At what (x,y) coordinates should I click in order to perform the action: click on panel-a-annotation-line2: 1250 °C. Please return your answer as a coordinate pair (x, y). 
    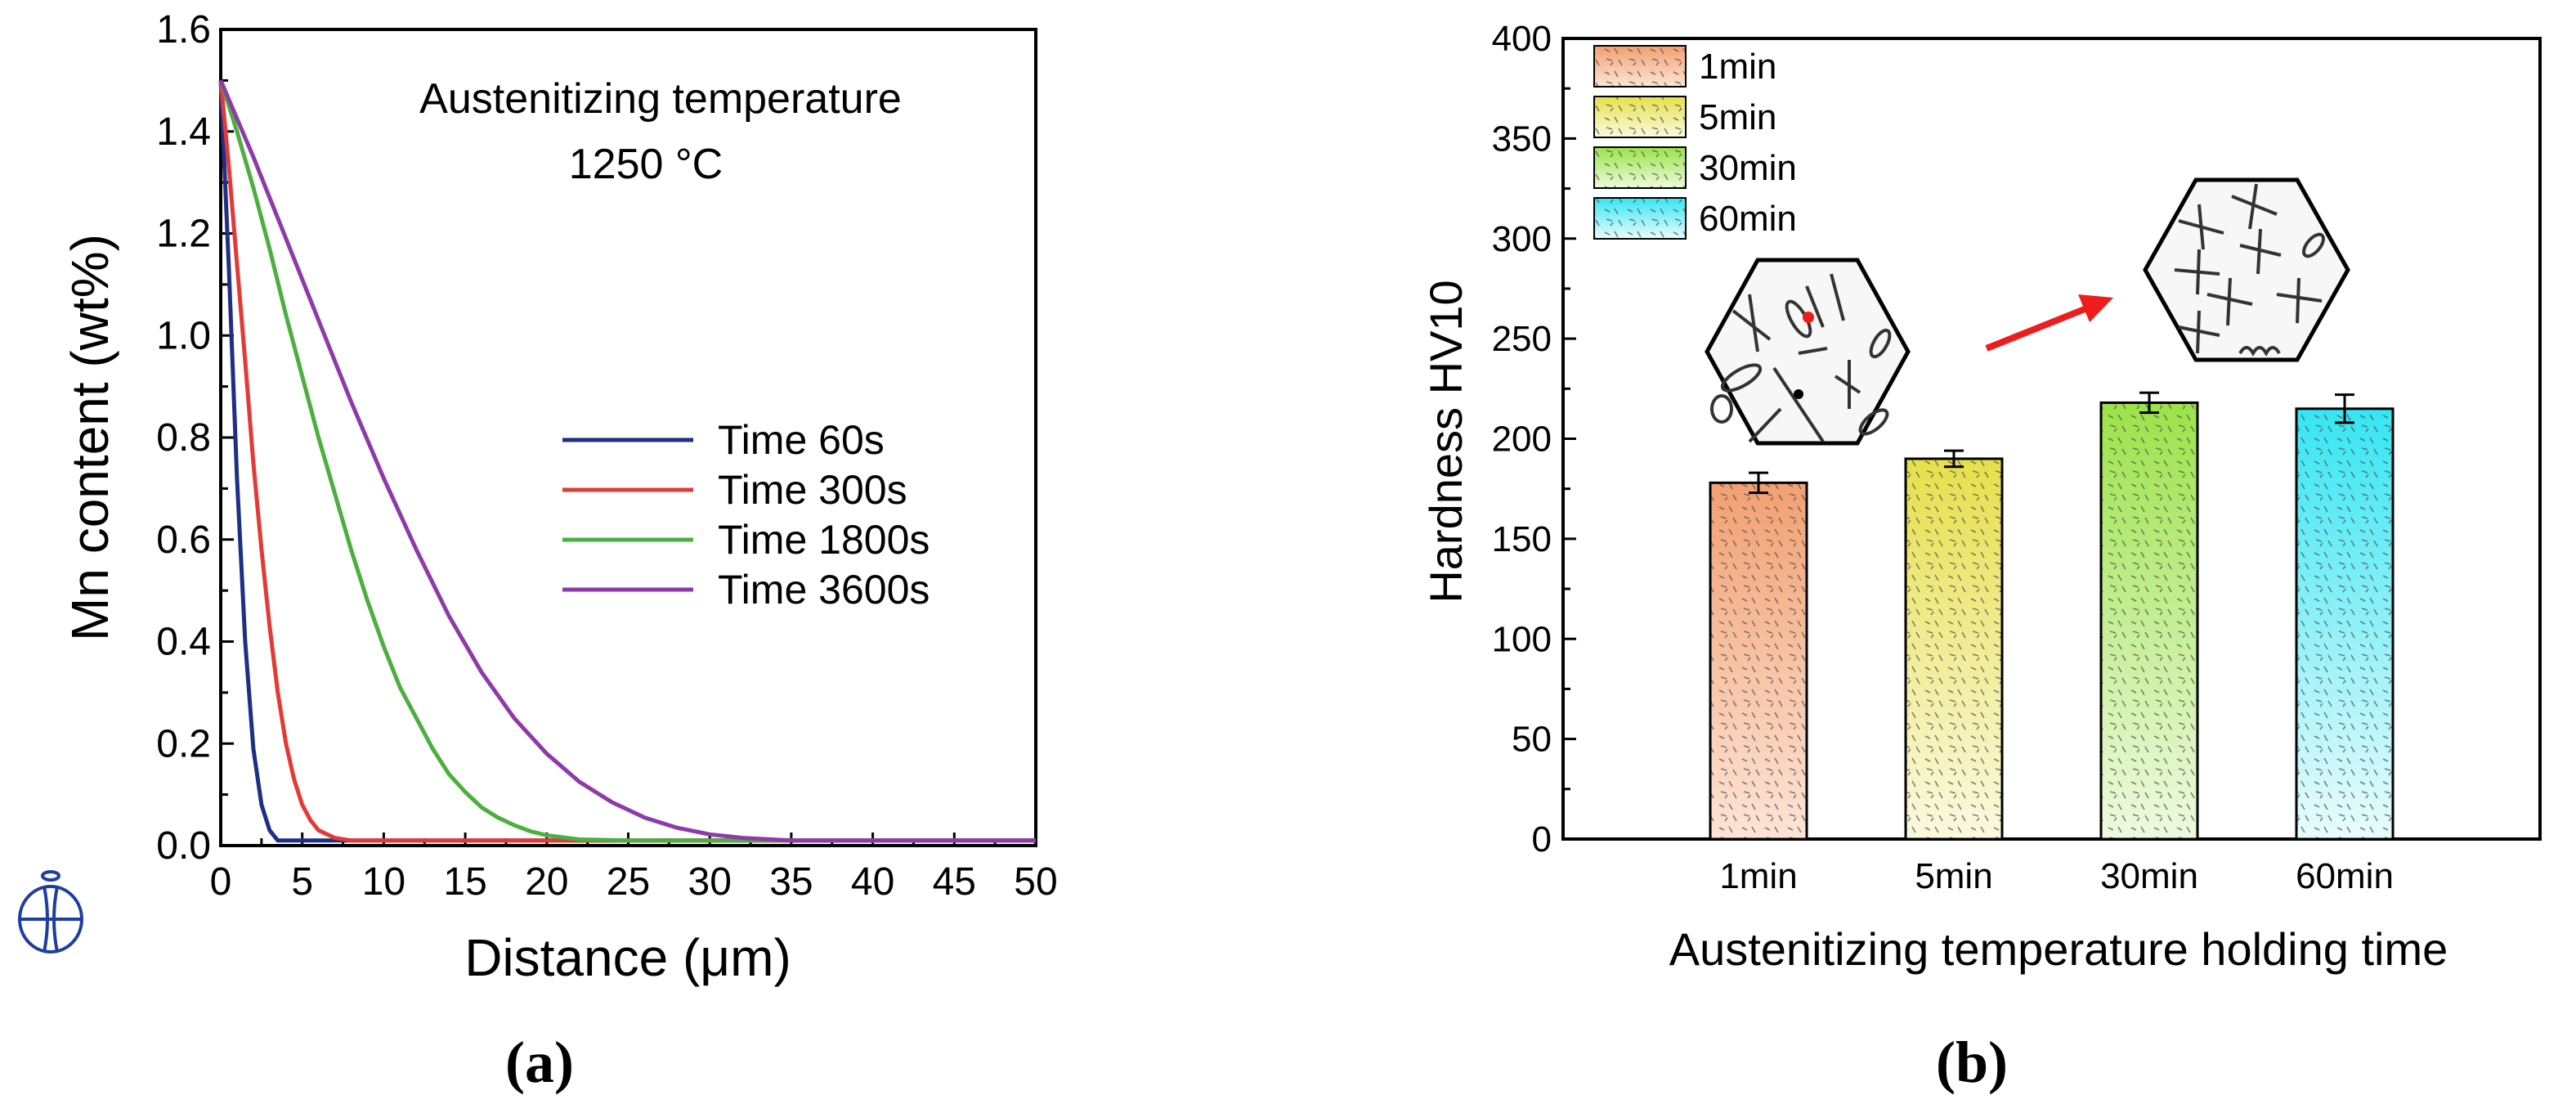
    Looking at the image, I should click on (646, 164).